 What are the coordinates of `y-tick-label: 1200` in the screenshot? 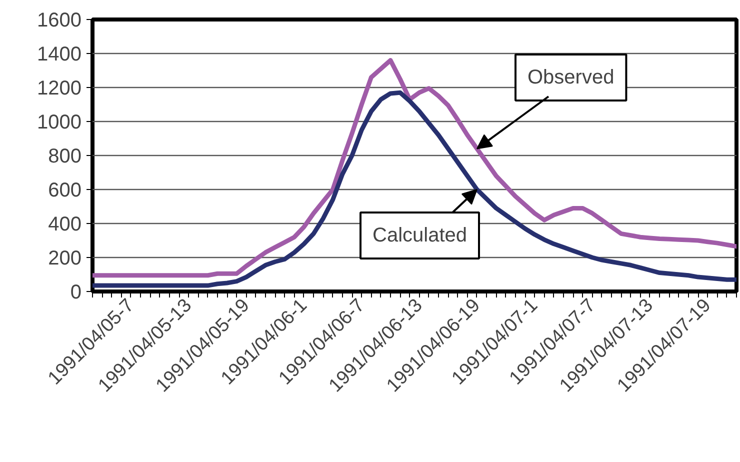 It's located at (59, 89).